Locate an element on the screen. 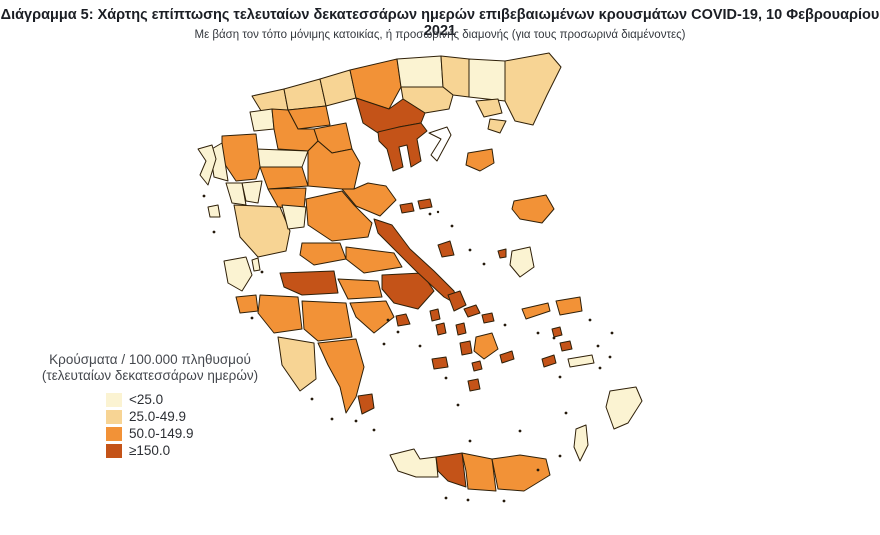 The height and width of the screenshot is (535, 880). legend-item: 50.0-149.9 is located at coordinates (189, 433).